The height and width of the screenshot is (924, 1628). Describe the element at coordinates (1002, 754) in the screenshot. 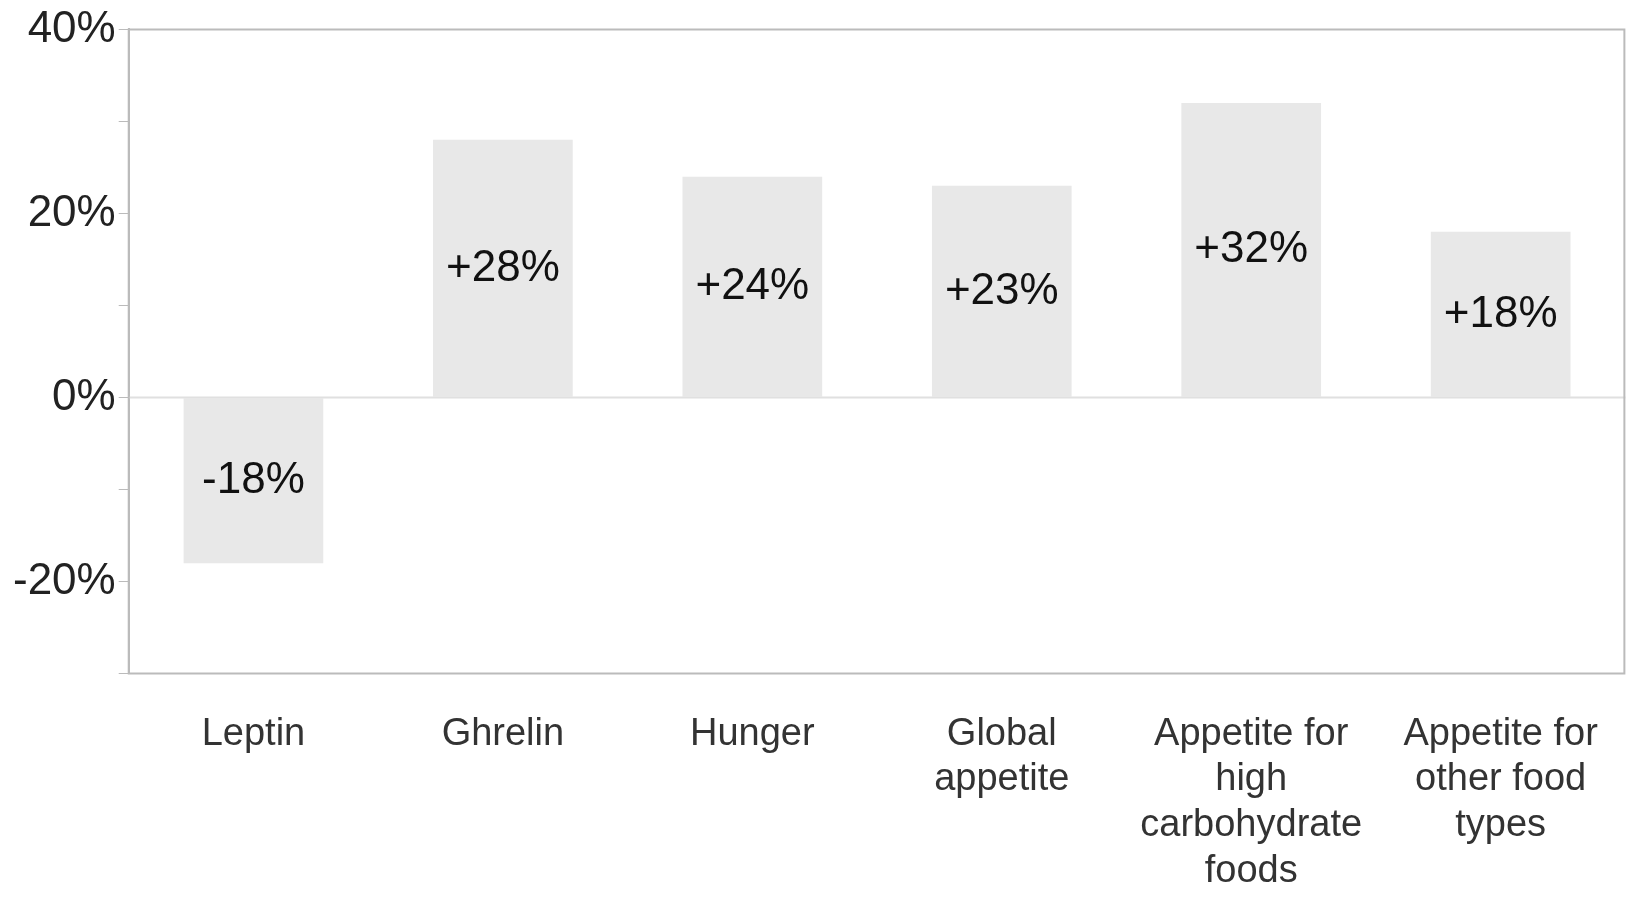

I see `x-tick-label: Global appetite` at that location.